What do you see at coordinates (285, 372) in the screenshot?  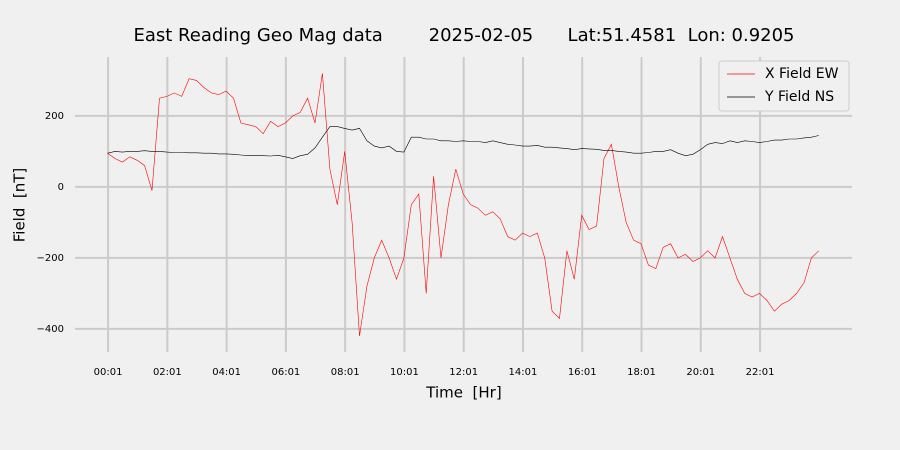 I see `x-tick-label: 06:01` at bounding box center [285, 372].